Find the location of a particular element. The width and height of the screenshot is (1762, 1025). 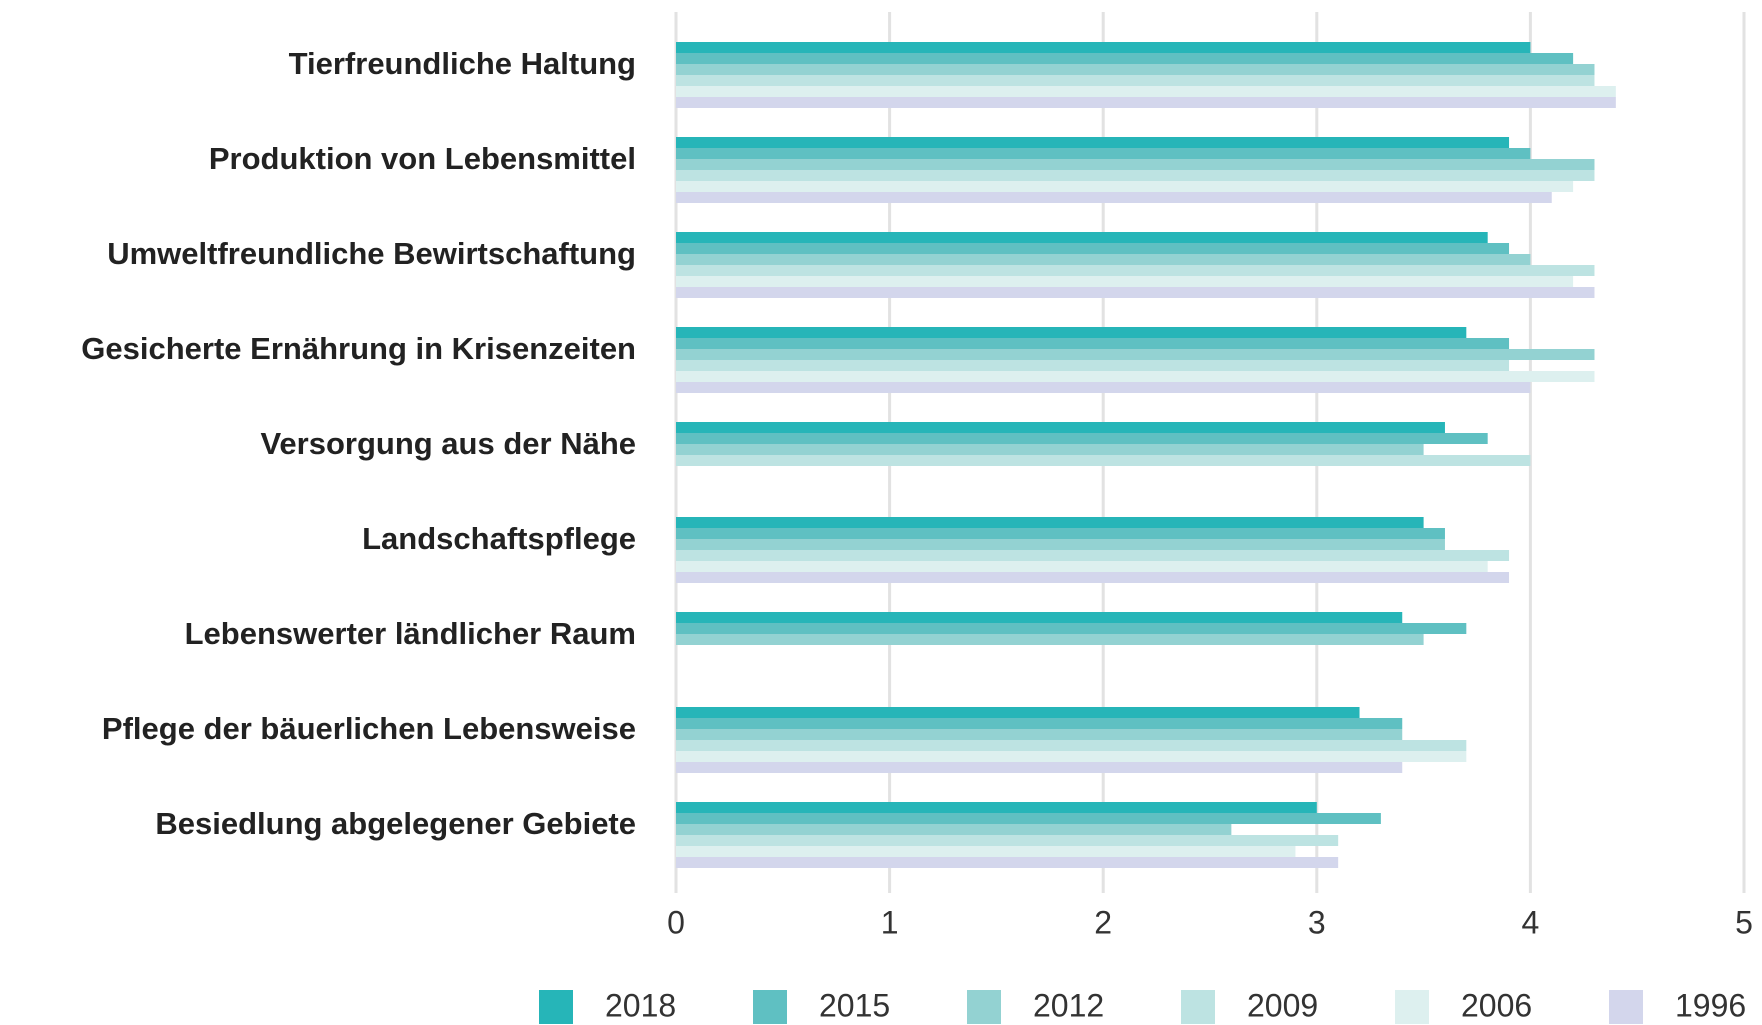

y-tick-label: Gesicherte Ernährung in Krisenzeiten is located at coordinates (358, 348).